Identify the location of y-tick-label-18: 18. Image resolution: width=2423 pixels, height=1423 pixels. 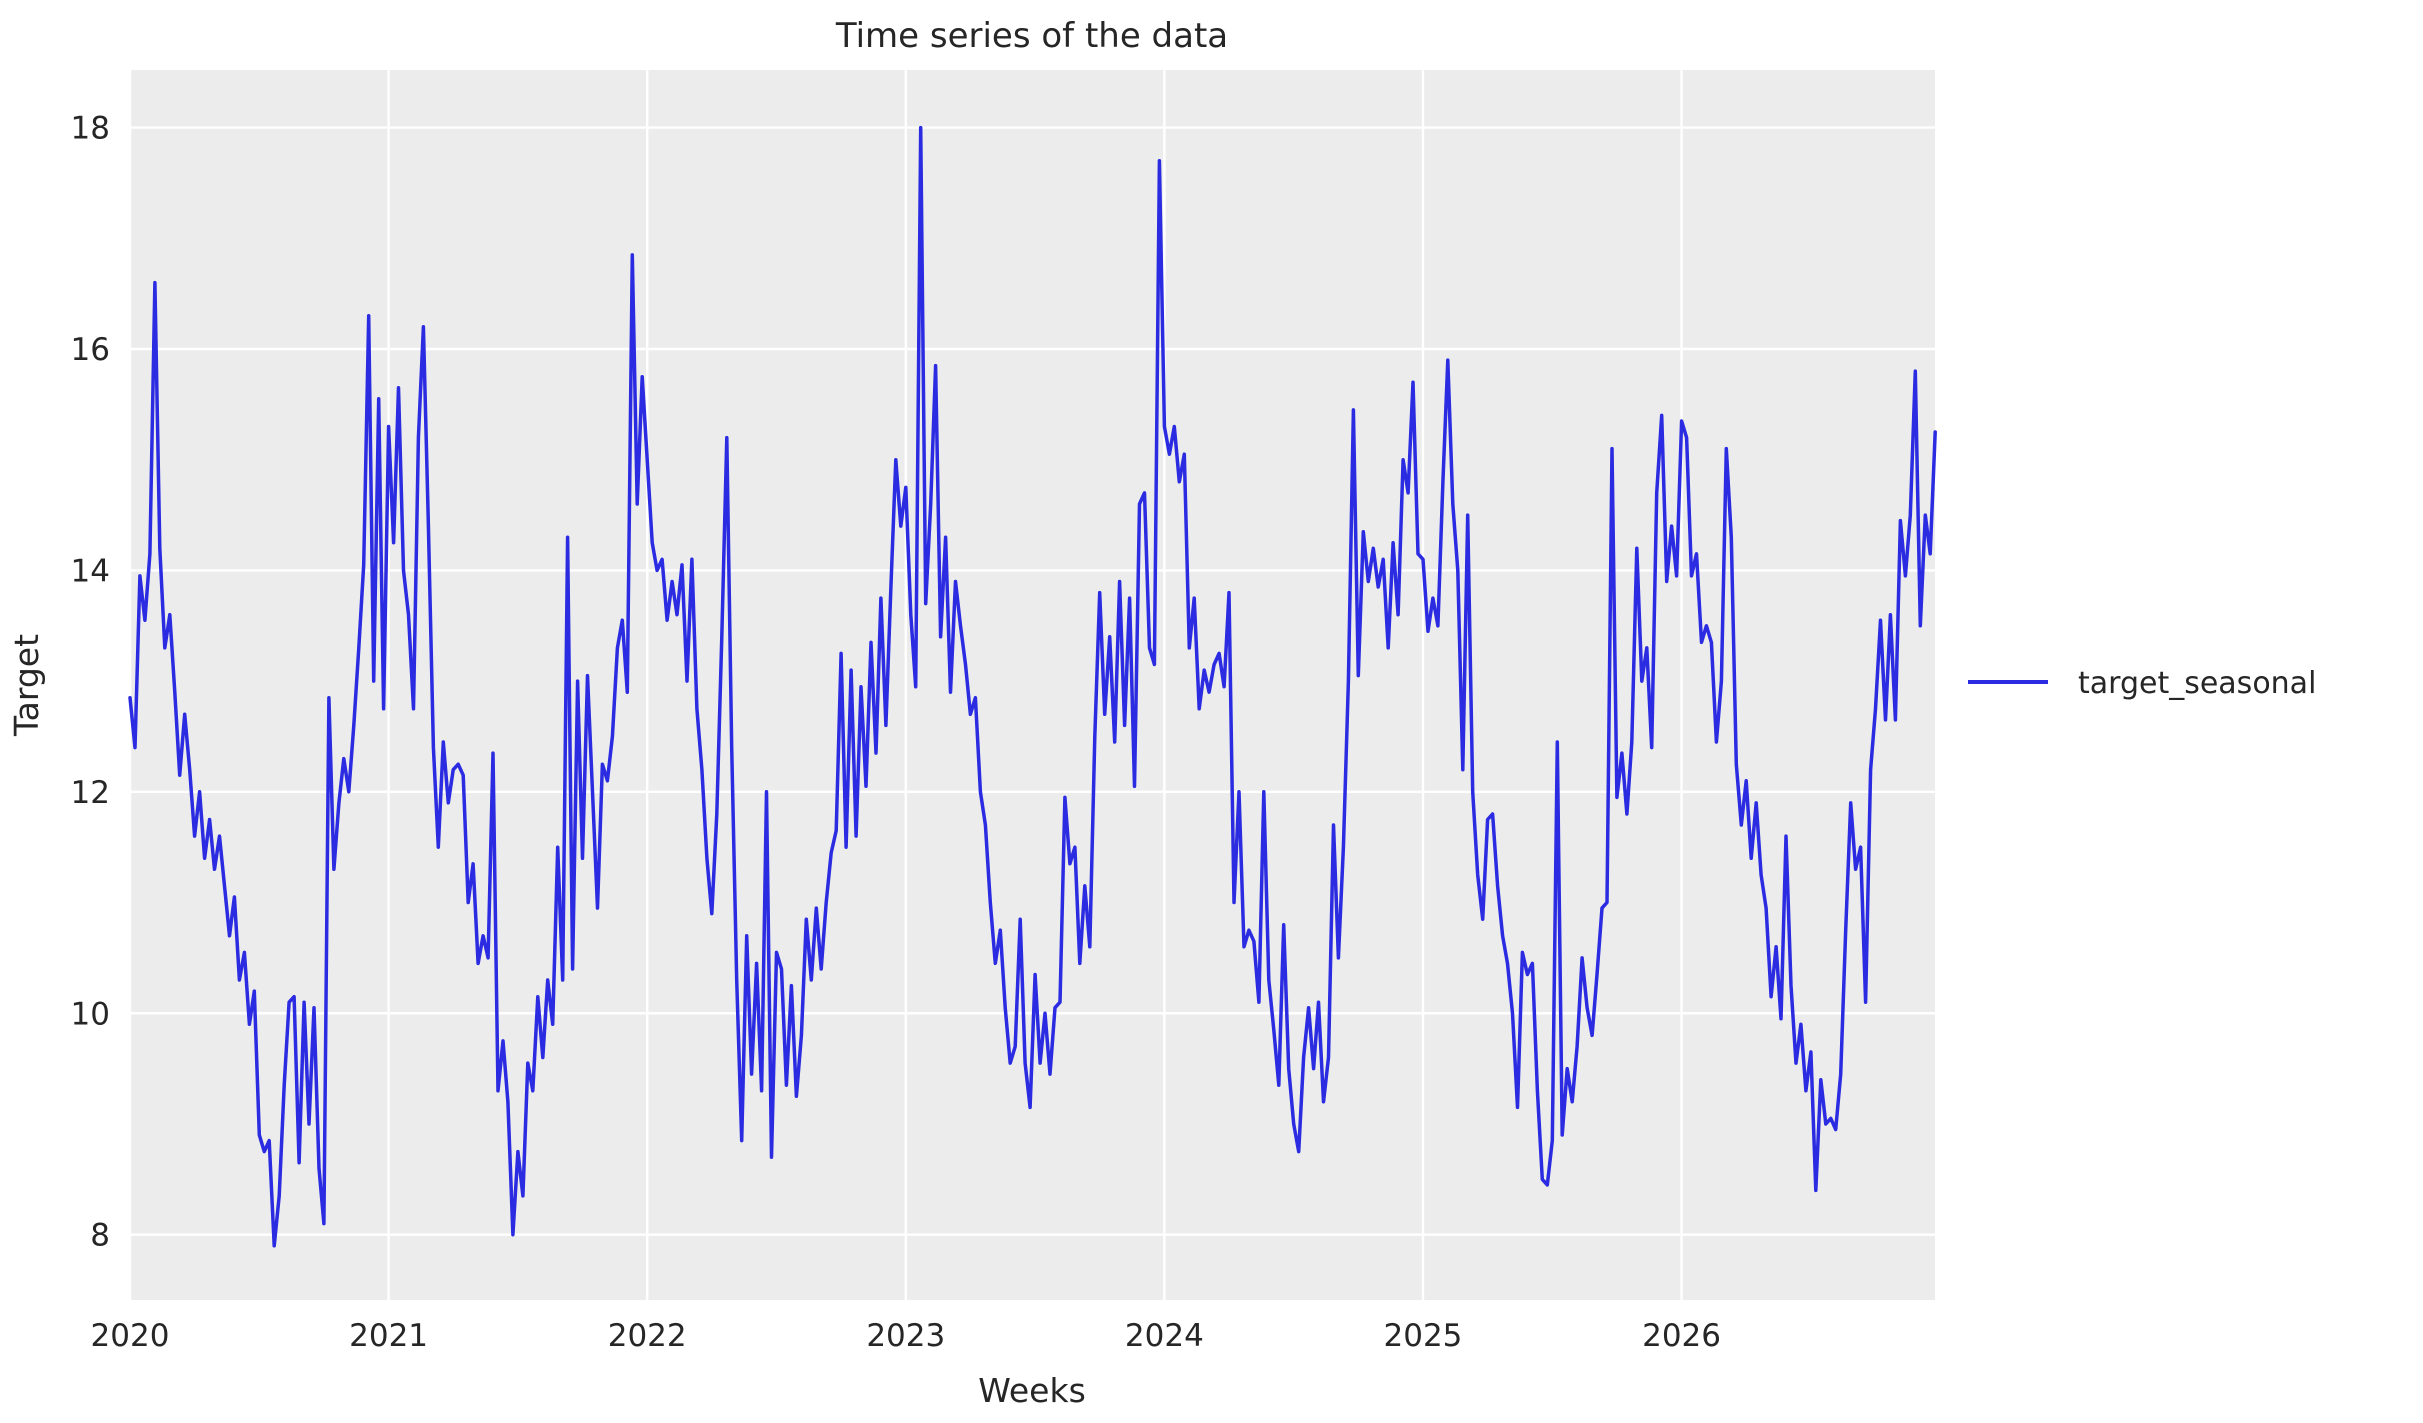
(90, 129).